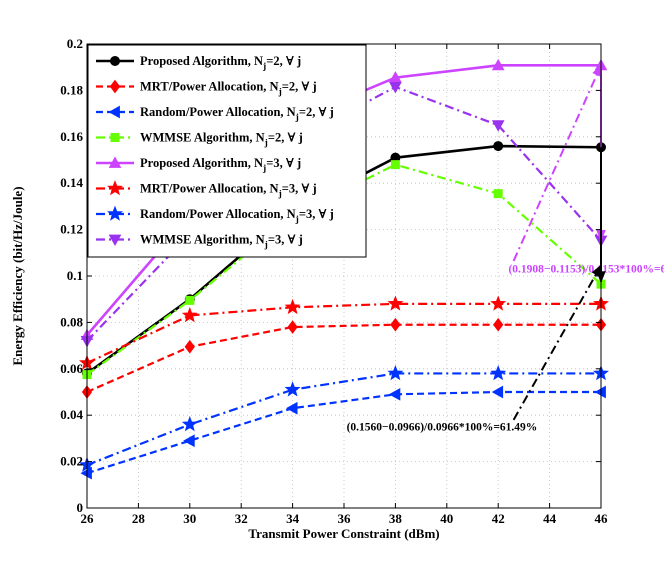 Image resolution: width=664 pixels, height=571 pixels. I want to click on x-tick-label: 44, so click(550, 518).